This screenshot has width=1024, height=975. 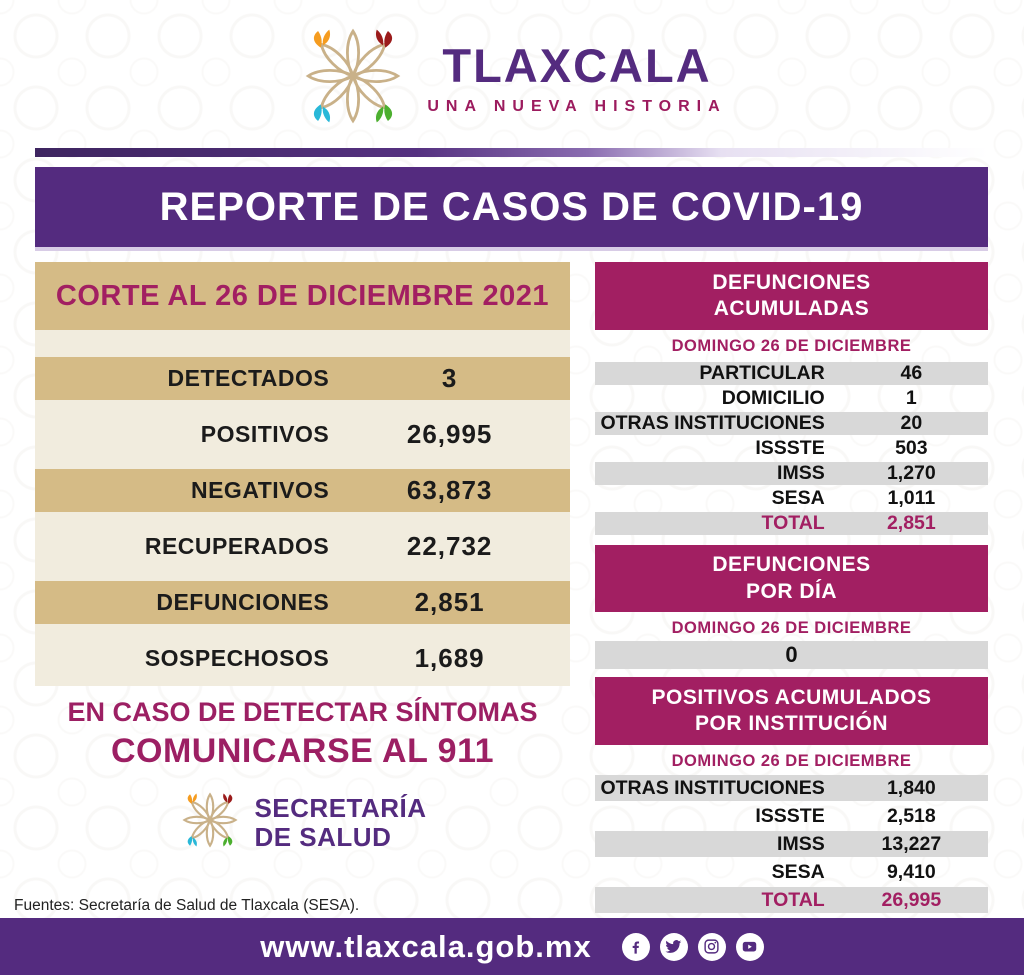 I want to click on table-row: SOSPECHOSOS 1,689, so click(x=302, y=658).